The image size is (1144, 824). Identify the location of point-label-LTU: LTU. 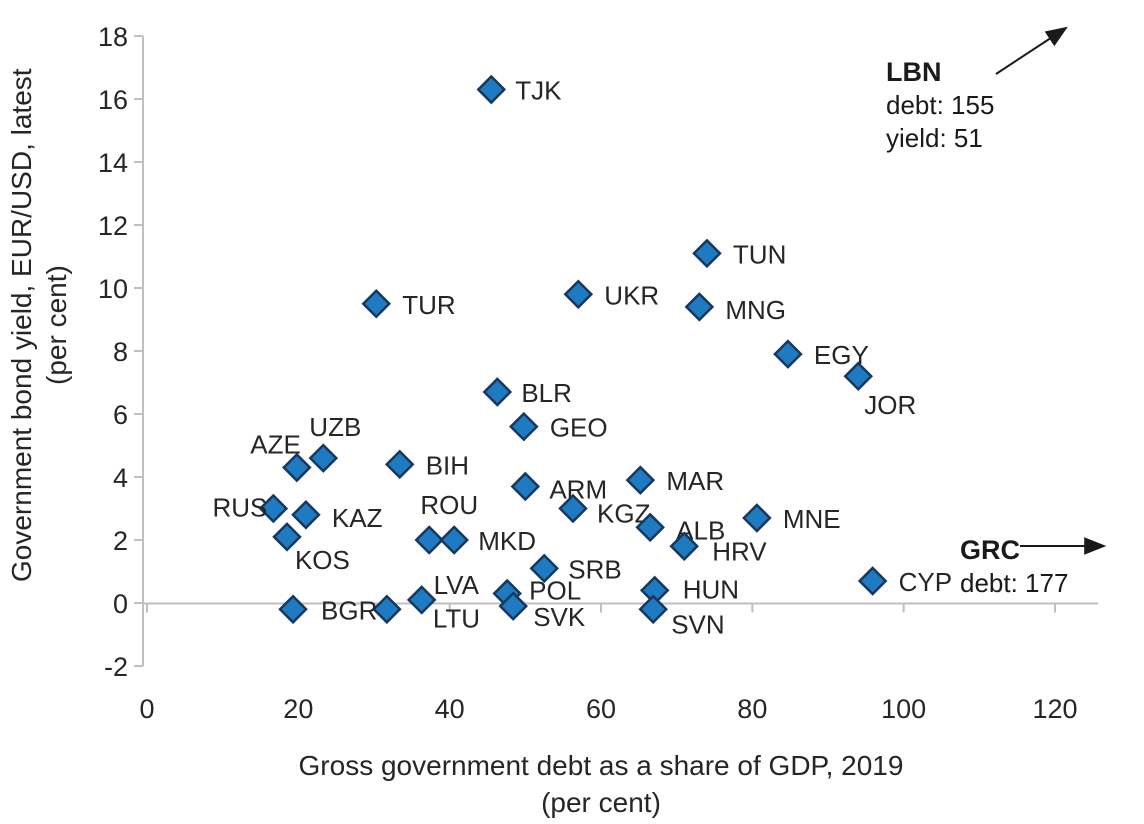
(456, 618).